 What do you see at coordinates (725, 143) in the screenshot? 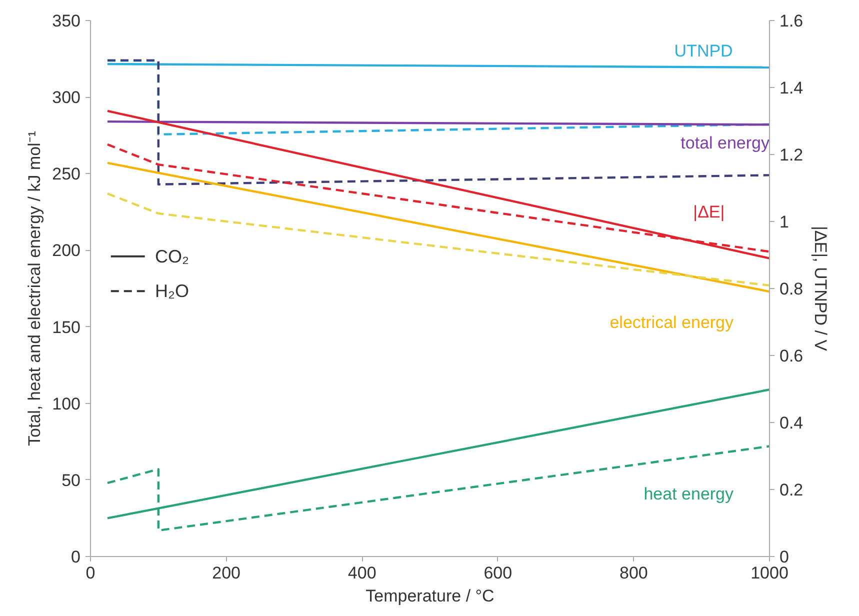
I see `annotation: total energy` at bounding box center [725, 143].